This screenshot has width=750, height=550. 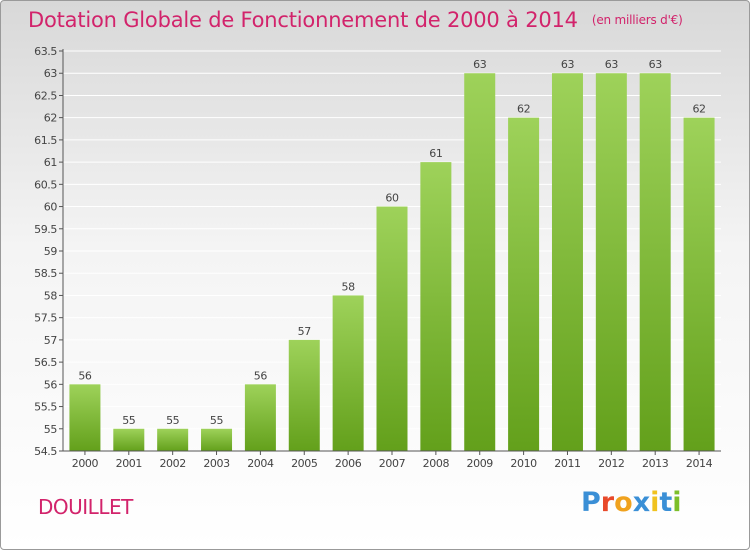 What do you see at coordinates (51, 207) in the screenshot?
I see `y-tick-label: 60` at bounding box center [51, 207].